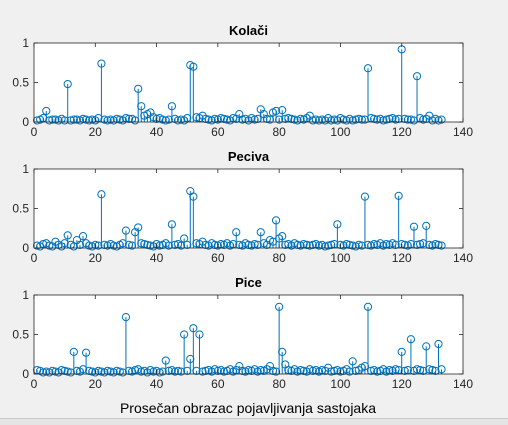  I want to click on chart-3-y-tick-label: 0, so click(25, 374).